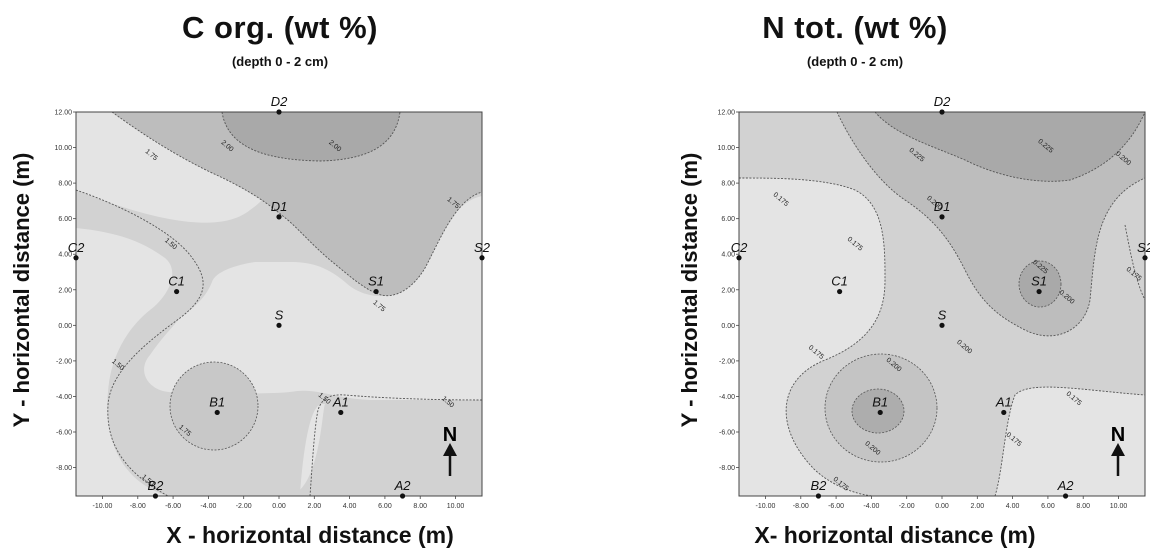 The image size is (1150, 555). I want to click on ntot-site-a2-marker, so click(1065, 496).